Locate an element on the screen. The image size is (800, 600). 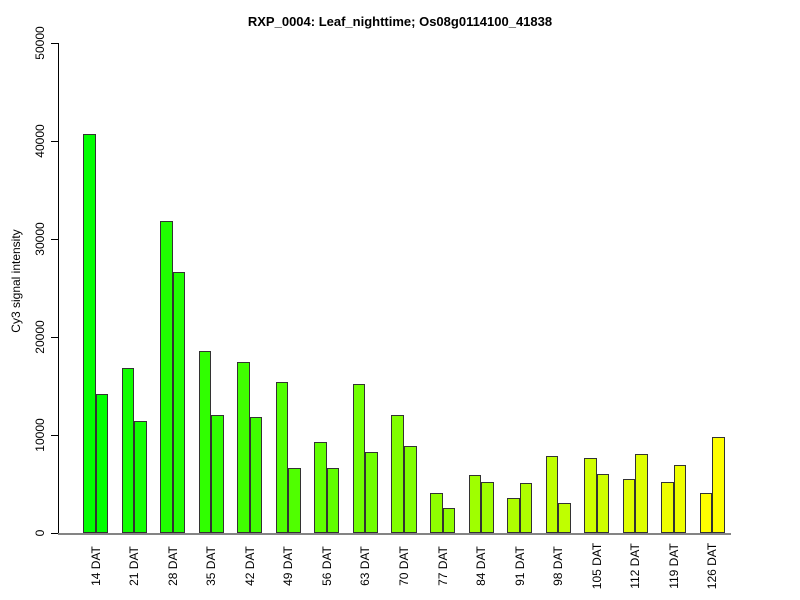
y-tick-label: 30000 is located at coordinates (40, 239).